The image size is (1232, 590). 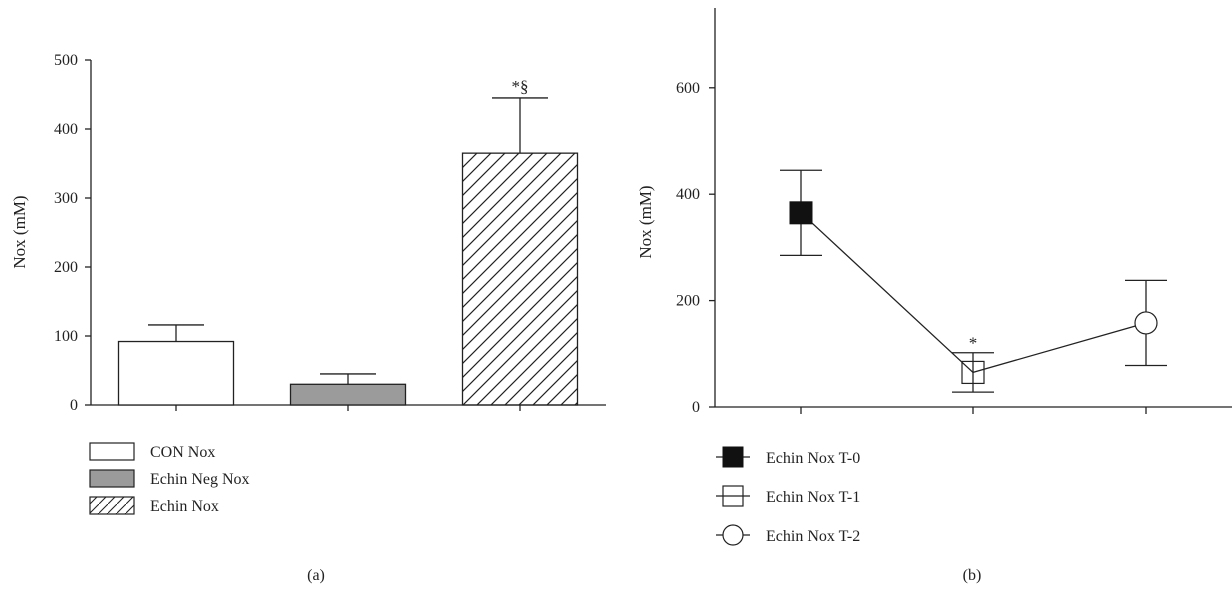 I want to click on panel-b-label: (b), so click(x=972, y=575).